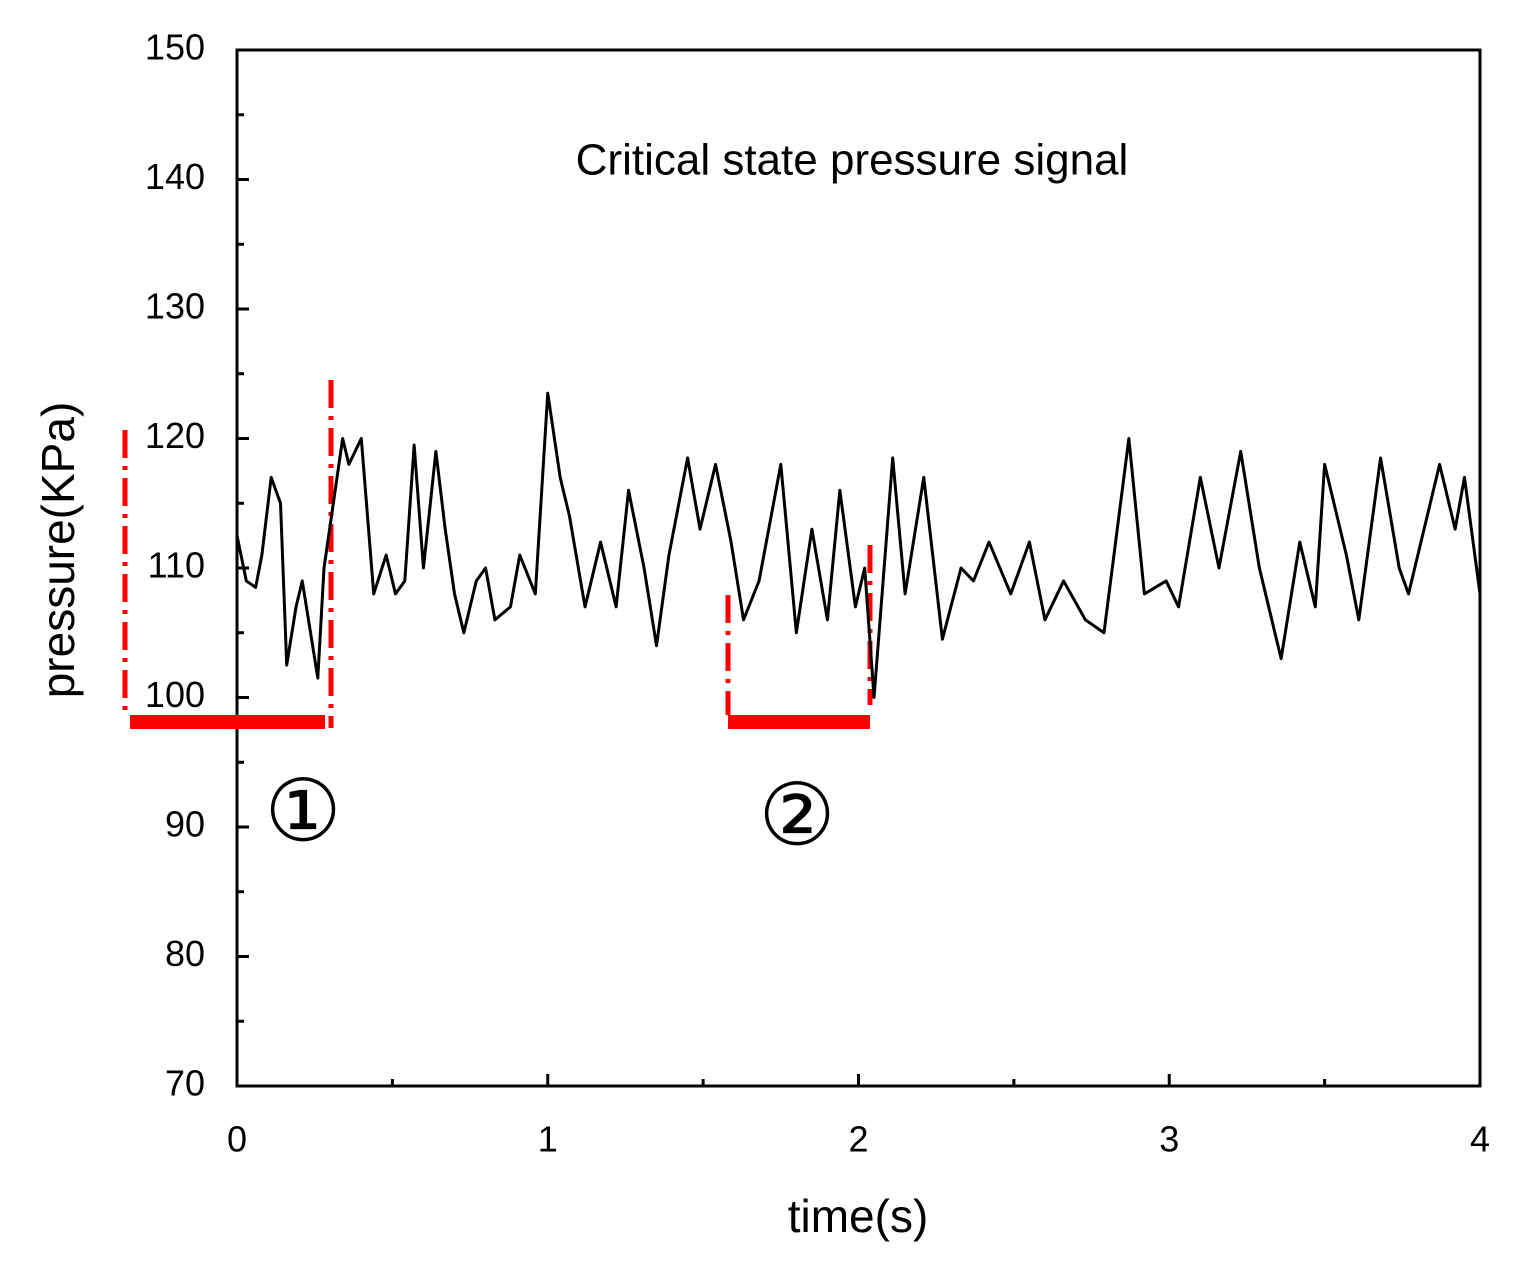 This screenshot has height=1275, width=1535. Describe the element at coordinates (185, 824) in the screenshot. I see `y-tick-label: 90` at that location.